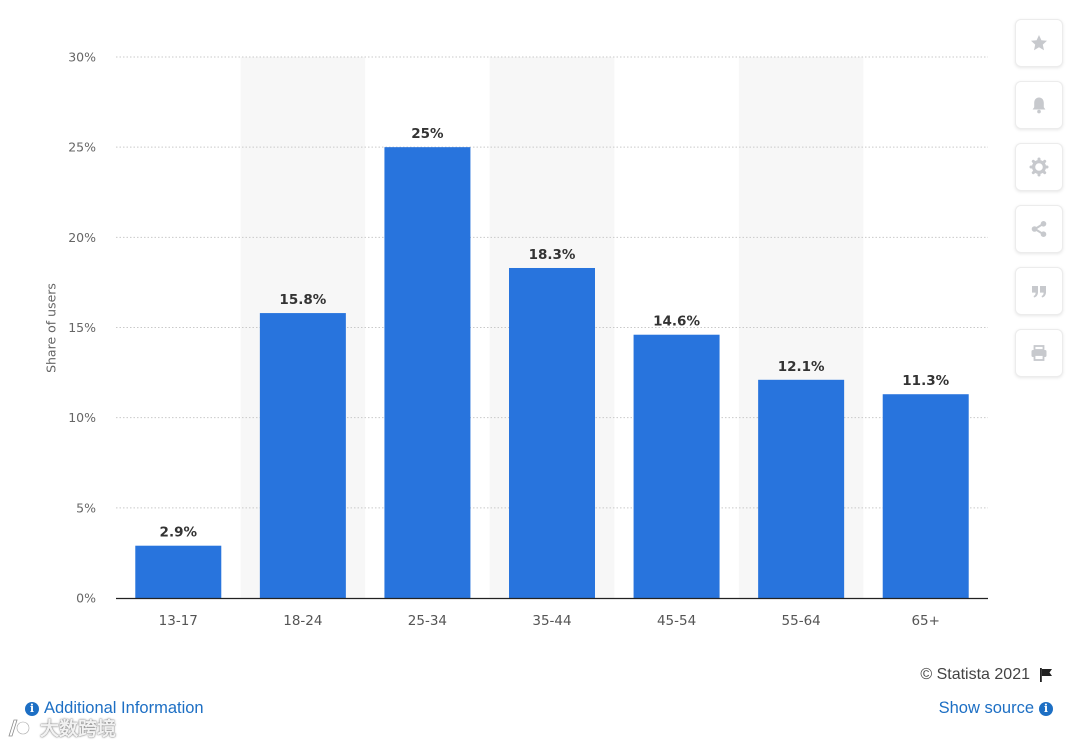 The height and width of the screenshot is (750, 1080). Describe the element at coordinates (676, 621) in the screenshot. I see `x-tick-label: 45-54` at that location.